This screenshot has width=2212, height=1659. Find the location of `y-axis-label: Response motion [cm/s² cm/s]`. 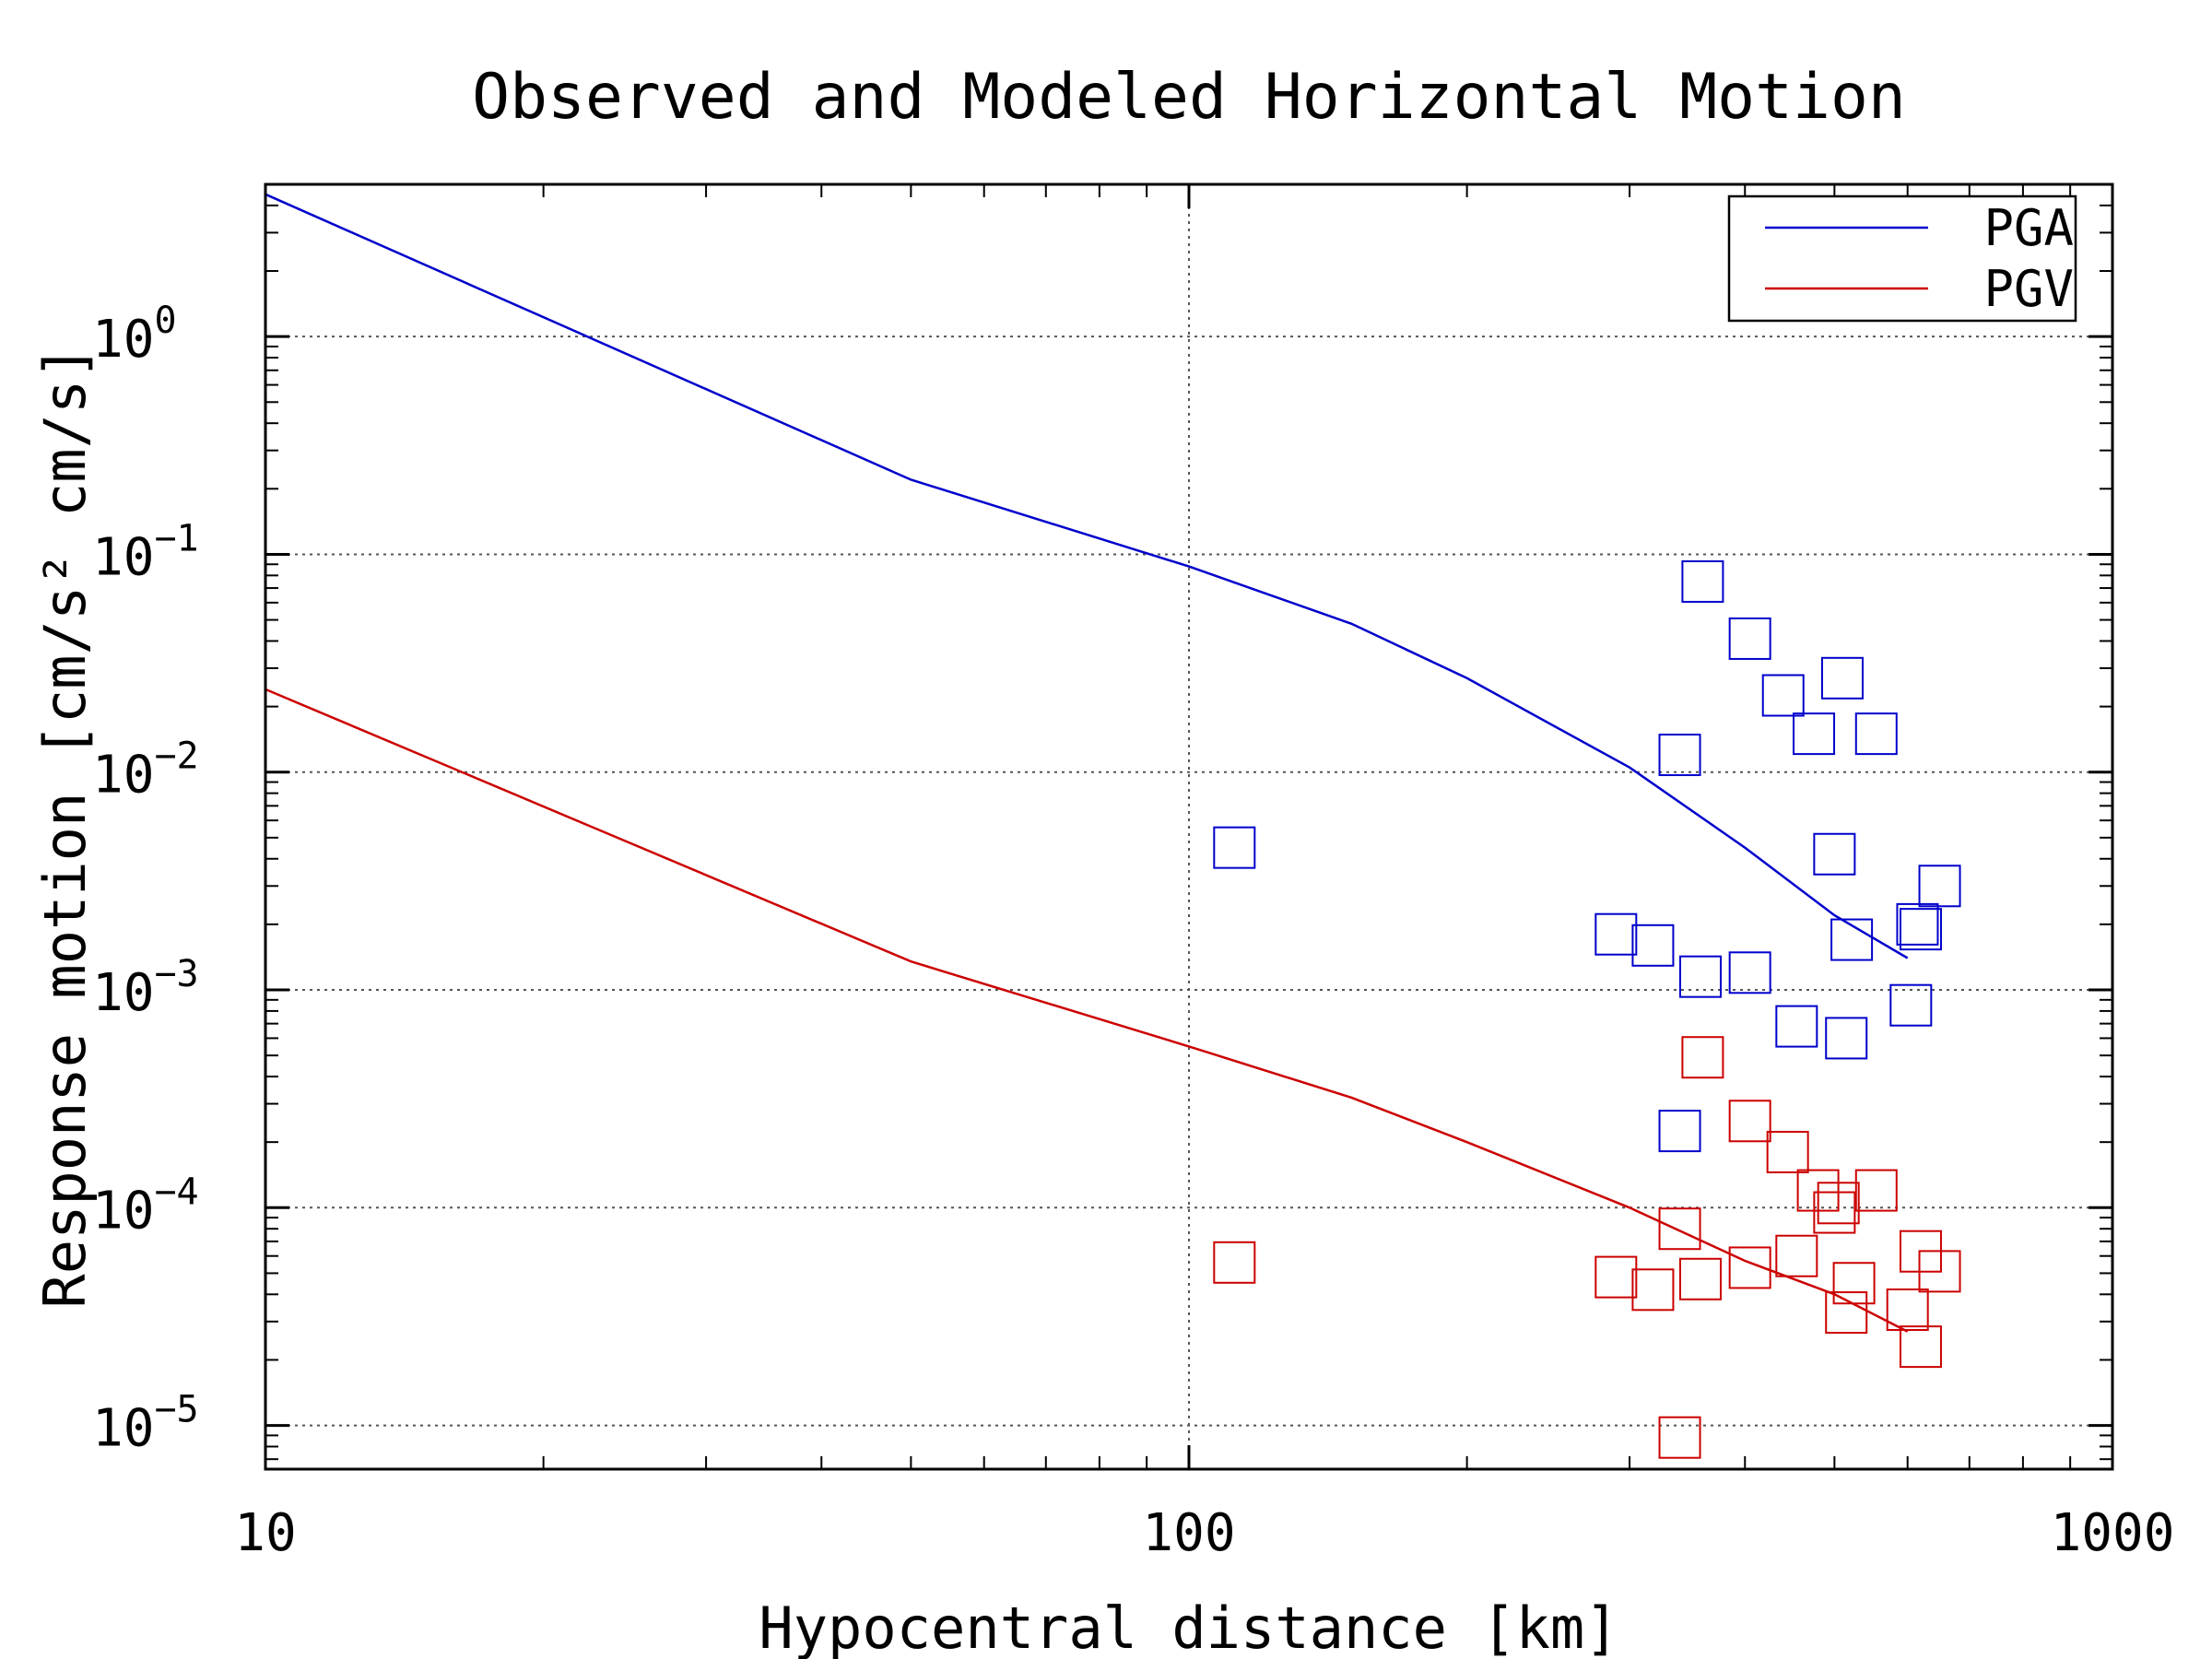

y-axis-label: Response motion [cm/s² cm/s] is located at coordinates (65, 826).